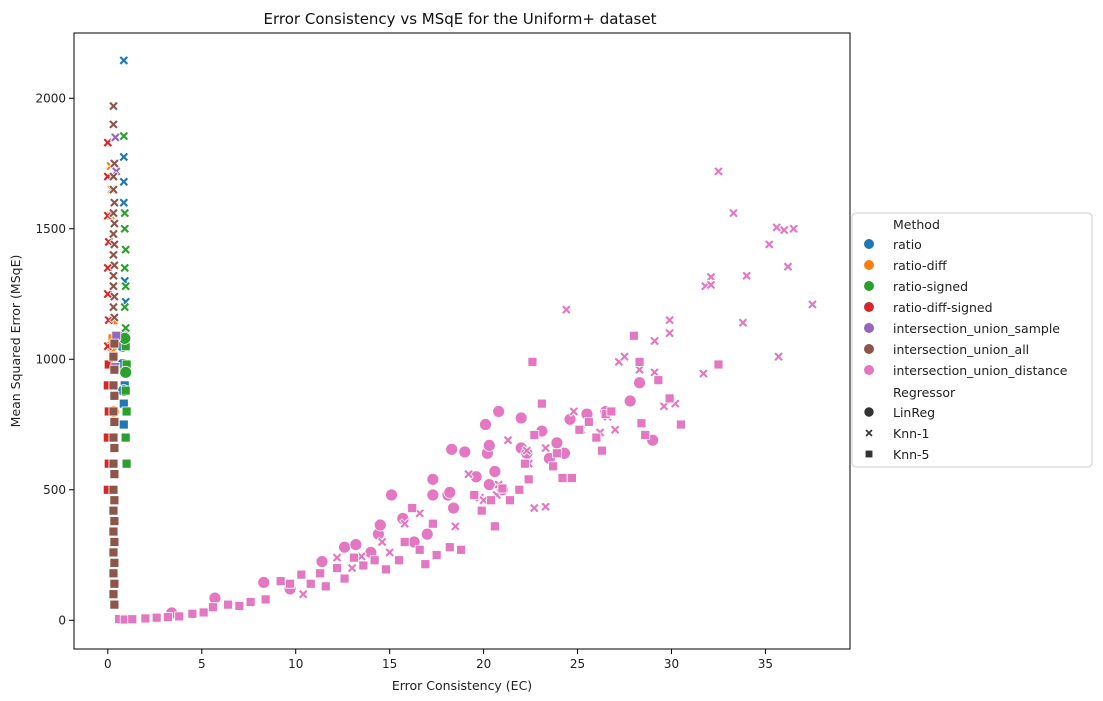 This screenshot has width=1103, height=701. Describe the element at coordinates (202, 664) in the screenshot. I see `x-tick-label: 5` at that location.